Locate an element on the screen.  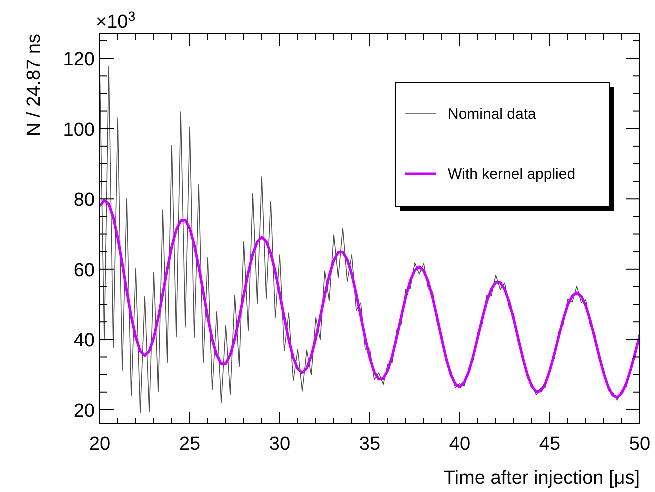
y-tick-label: 40 is located at coordinates (84, 341).